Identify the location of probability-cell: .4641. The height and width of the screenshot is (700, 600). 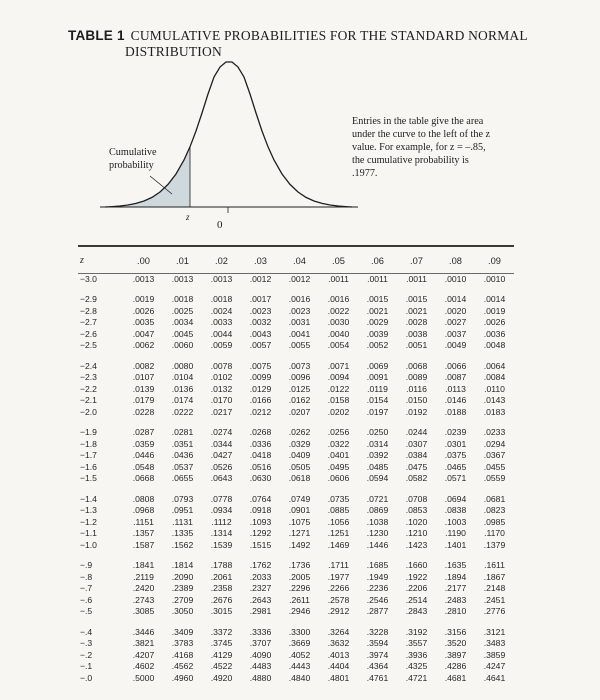
(494, 677).